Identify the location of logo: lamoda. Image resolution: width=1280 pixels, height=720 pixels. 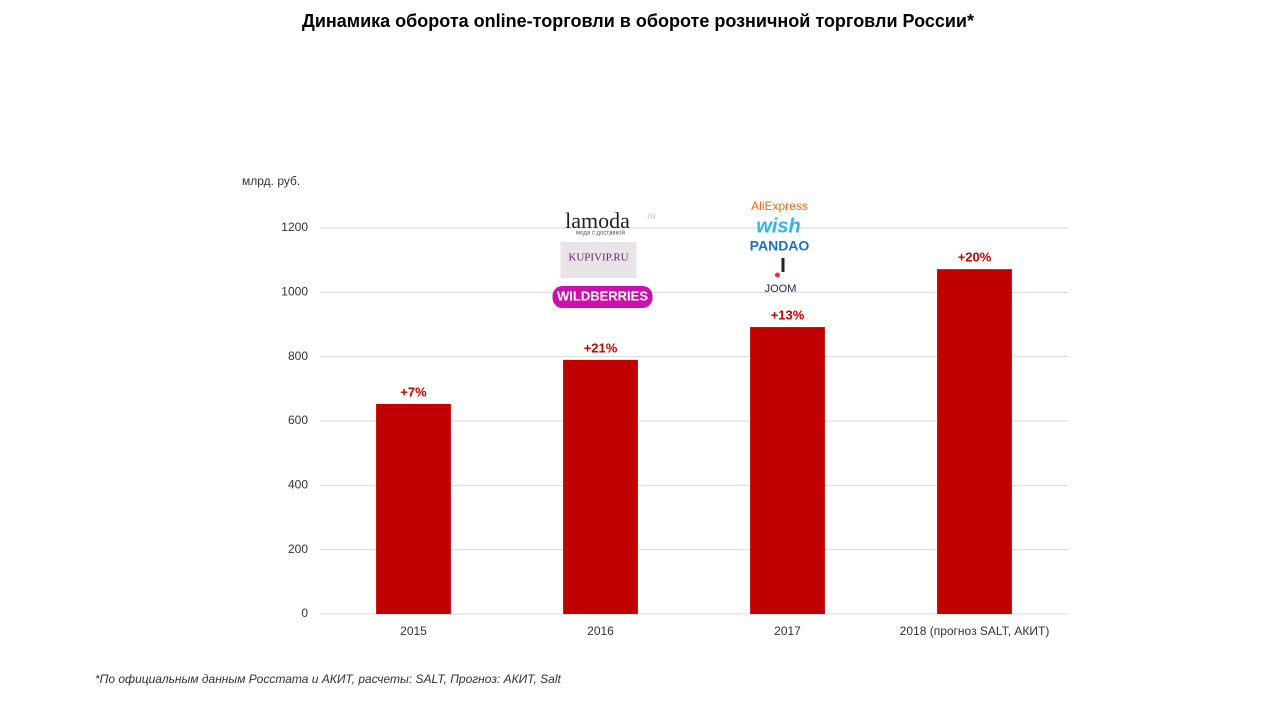
(597, 220).